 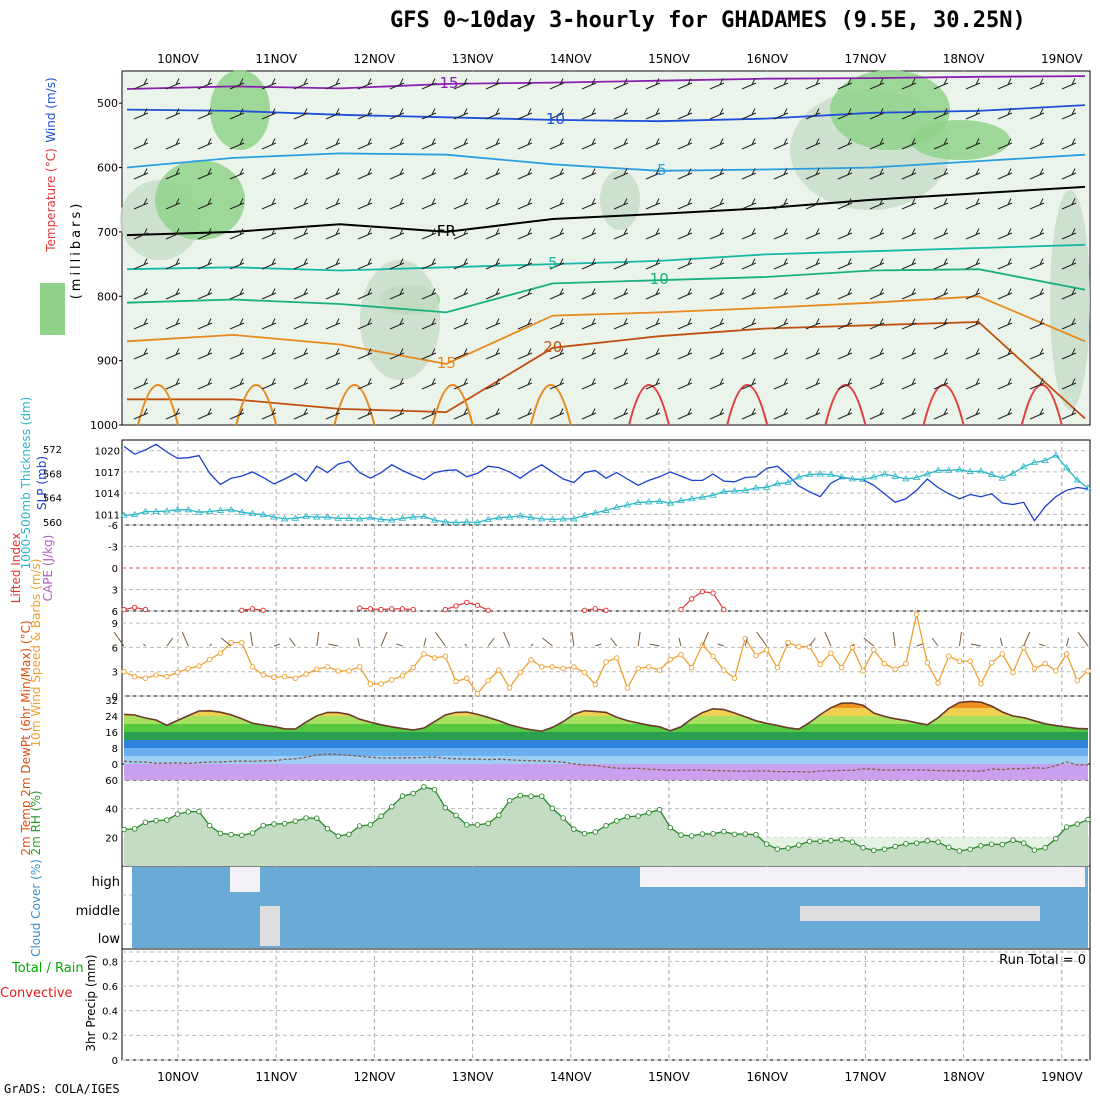 What do you see at coordinates (553, 263) in the screenshot?
I see `contour-label: 5` at bounding box center [553, 263].